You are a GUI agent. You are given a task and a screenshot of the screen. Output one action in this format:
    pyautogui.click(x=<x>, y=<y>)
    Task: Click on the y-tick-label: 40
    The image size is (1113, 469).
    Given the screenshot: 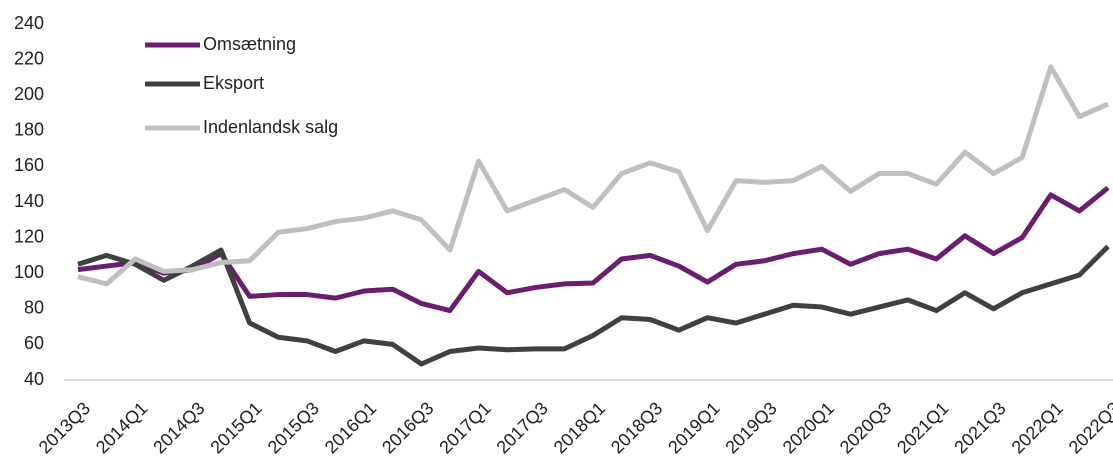 What is the action you would take?
    pyautogui.click(x=34, y=379)
    